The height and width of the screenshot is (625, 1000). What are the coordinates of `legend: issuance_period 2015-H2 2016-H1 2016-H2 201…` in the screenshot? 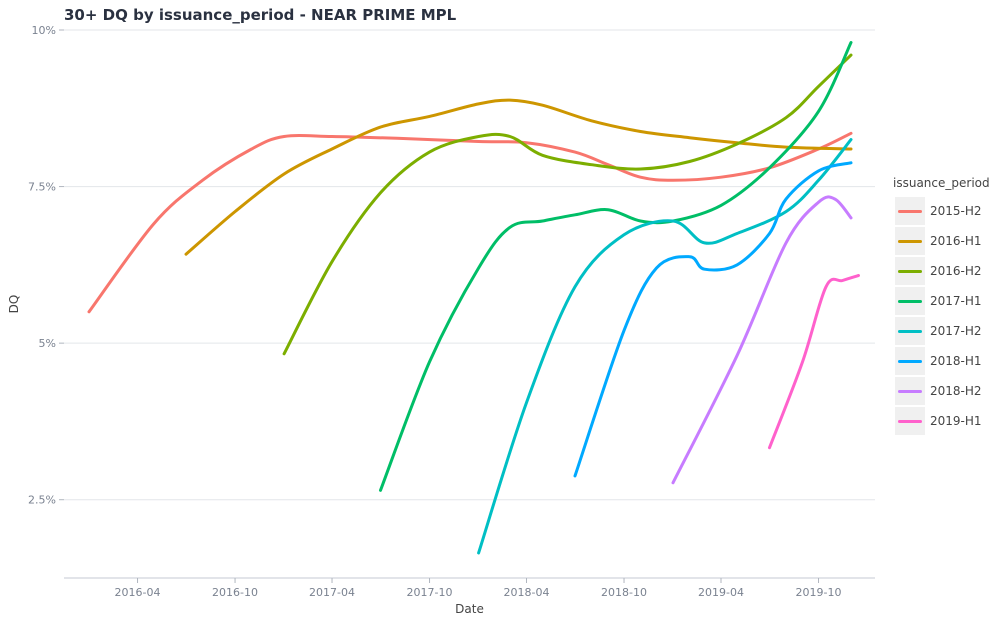 It's located at (945, 306).